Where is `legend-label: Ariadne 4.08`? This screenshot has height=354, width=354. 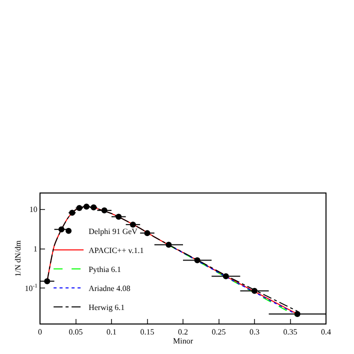
legend-label: Ariadne 4.08 is located at coordinates (109, 288).